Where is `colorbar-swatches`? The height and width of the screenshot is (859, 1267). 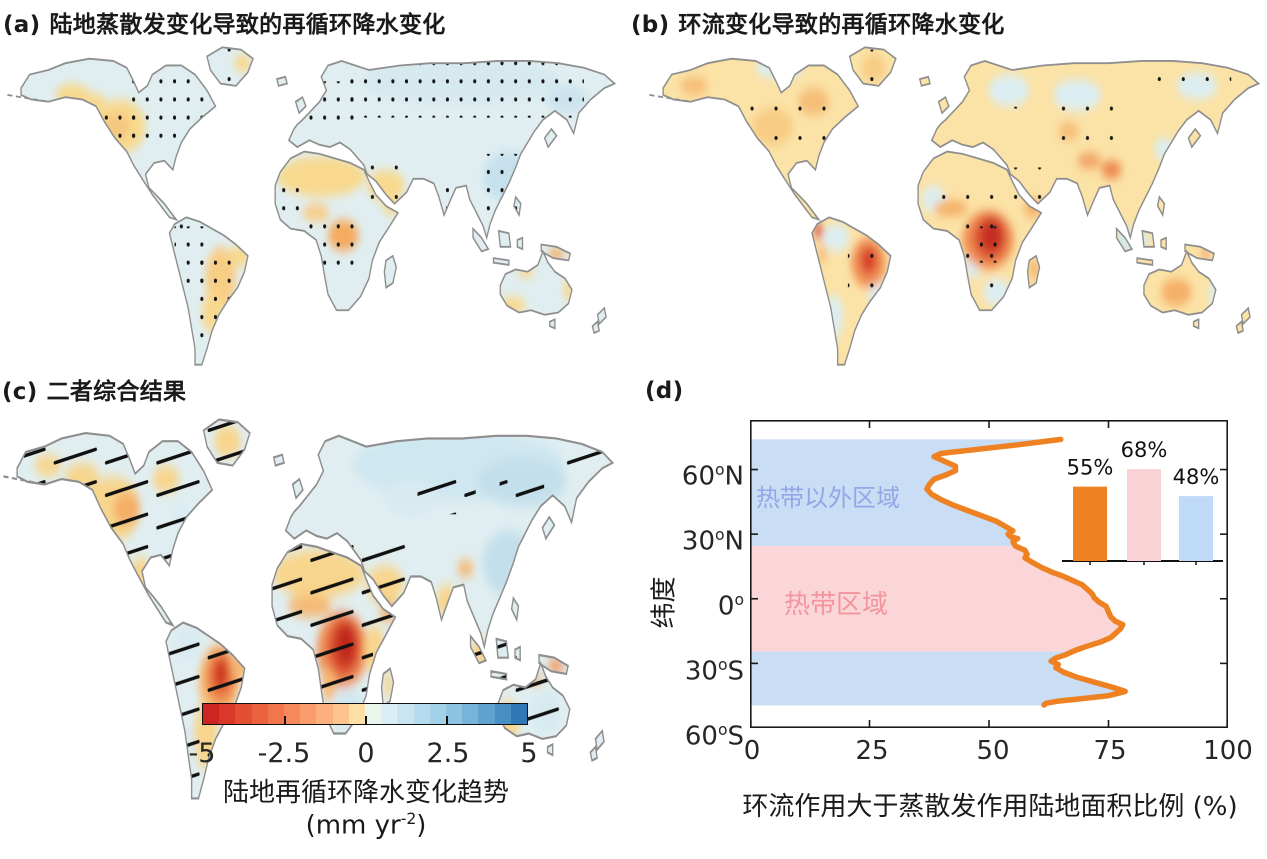
colorbar-swatches is located at coordinates (365, 714).